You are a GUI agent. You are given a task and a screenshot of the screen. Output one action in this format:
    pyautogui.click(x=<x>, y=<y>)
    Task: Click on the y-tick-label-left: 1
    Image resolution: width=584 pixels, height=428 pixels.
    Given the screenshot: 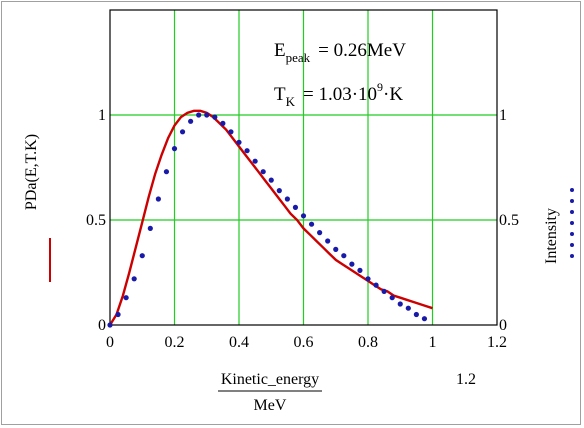 What is the action you would take?
    pyautogui.click(x=102, y=115)
    